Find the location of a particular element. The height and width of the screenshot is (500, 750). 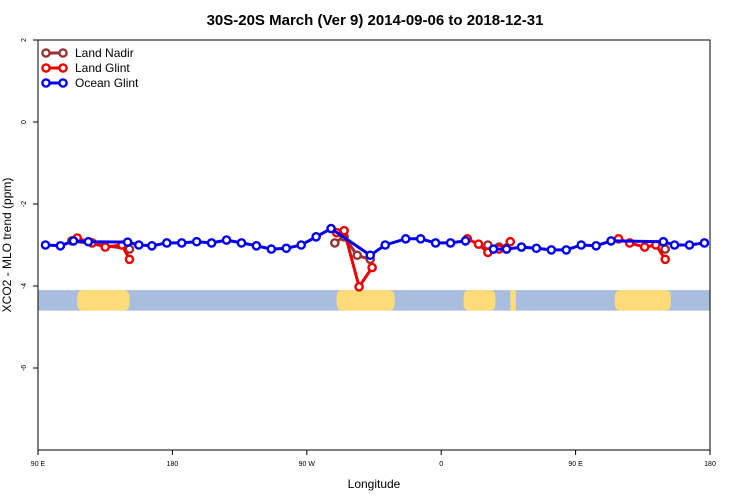

legend-item: Land Glint is located at coordinates (85, 68).